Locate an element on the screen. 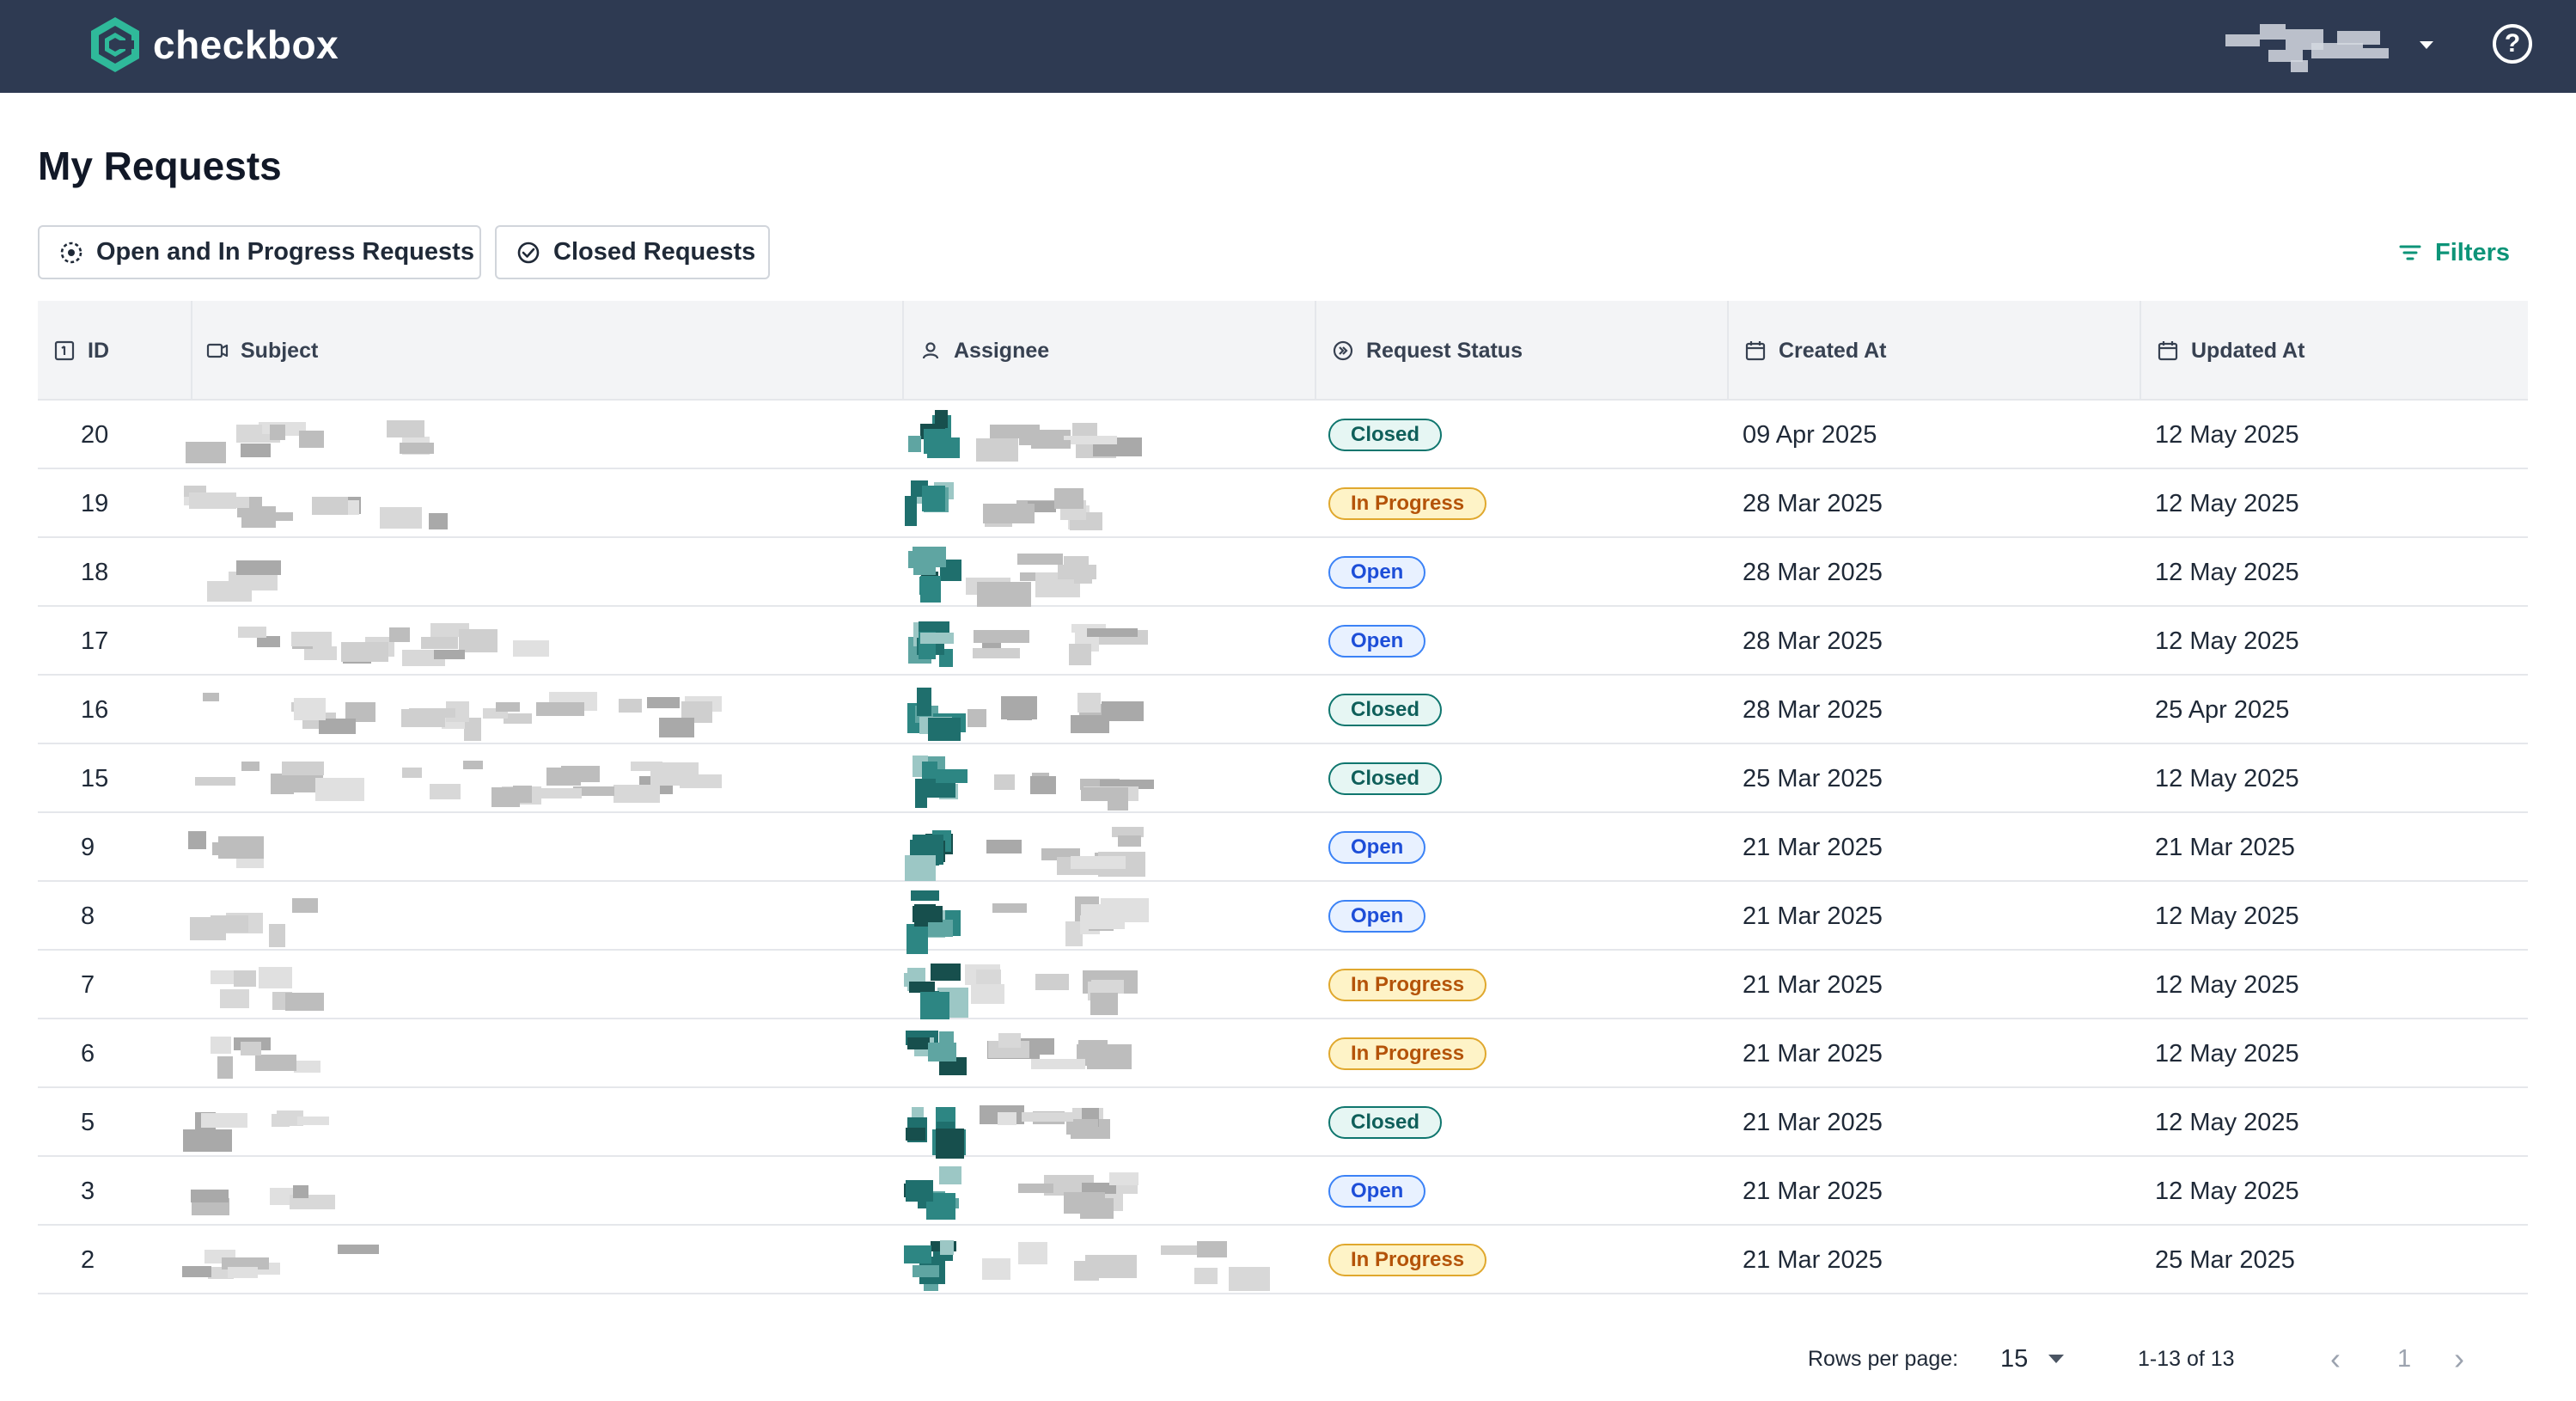 The image size is (2576, 1401). user-menu is located at coordinates (2324, 47).